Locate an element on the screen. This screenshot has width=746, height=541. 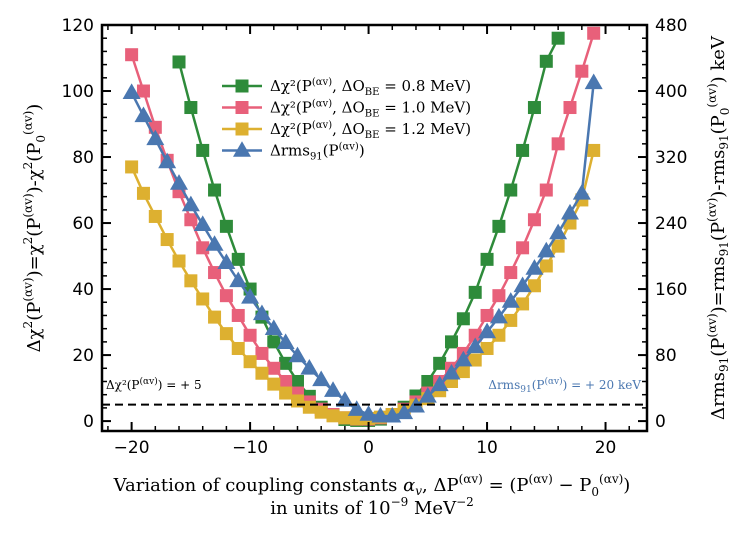
y-left-tick-label: 120 is located at coordinates (78, 26).